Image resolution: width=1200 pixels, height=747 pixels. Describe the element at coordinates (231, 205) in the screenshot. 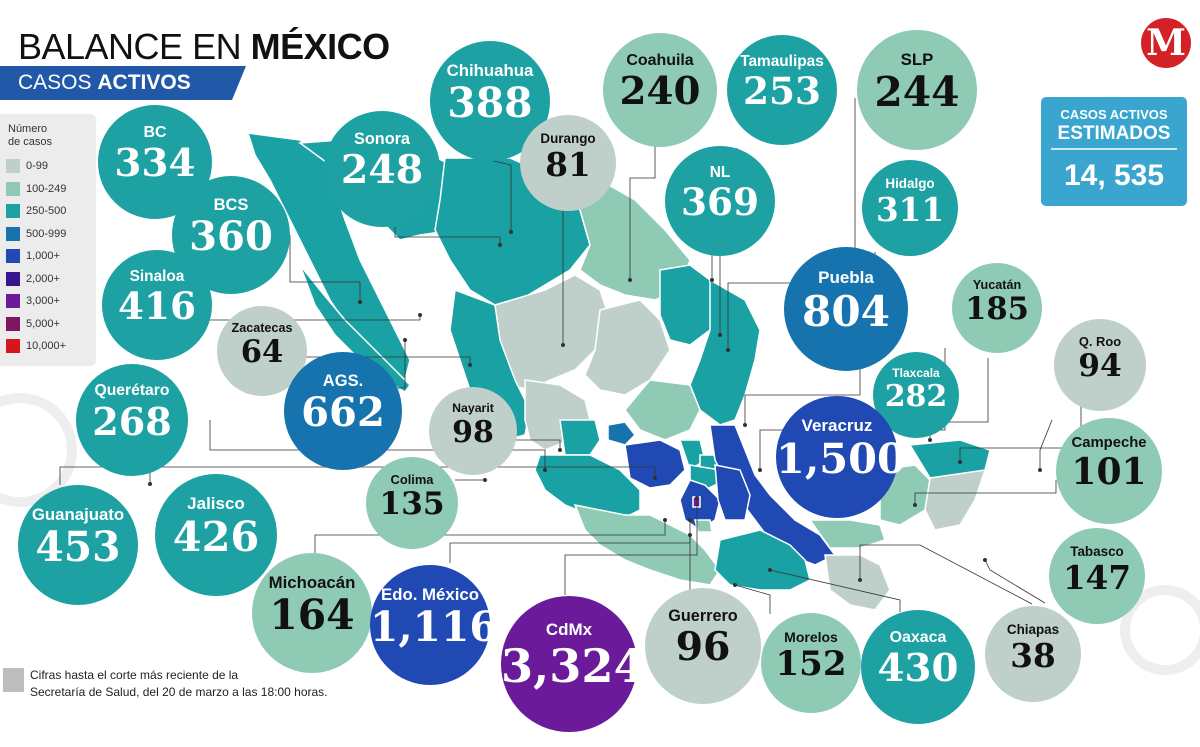

I see `state-name: BCS` at that location.